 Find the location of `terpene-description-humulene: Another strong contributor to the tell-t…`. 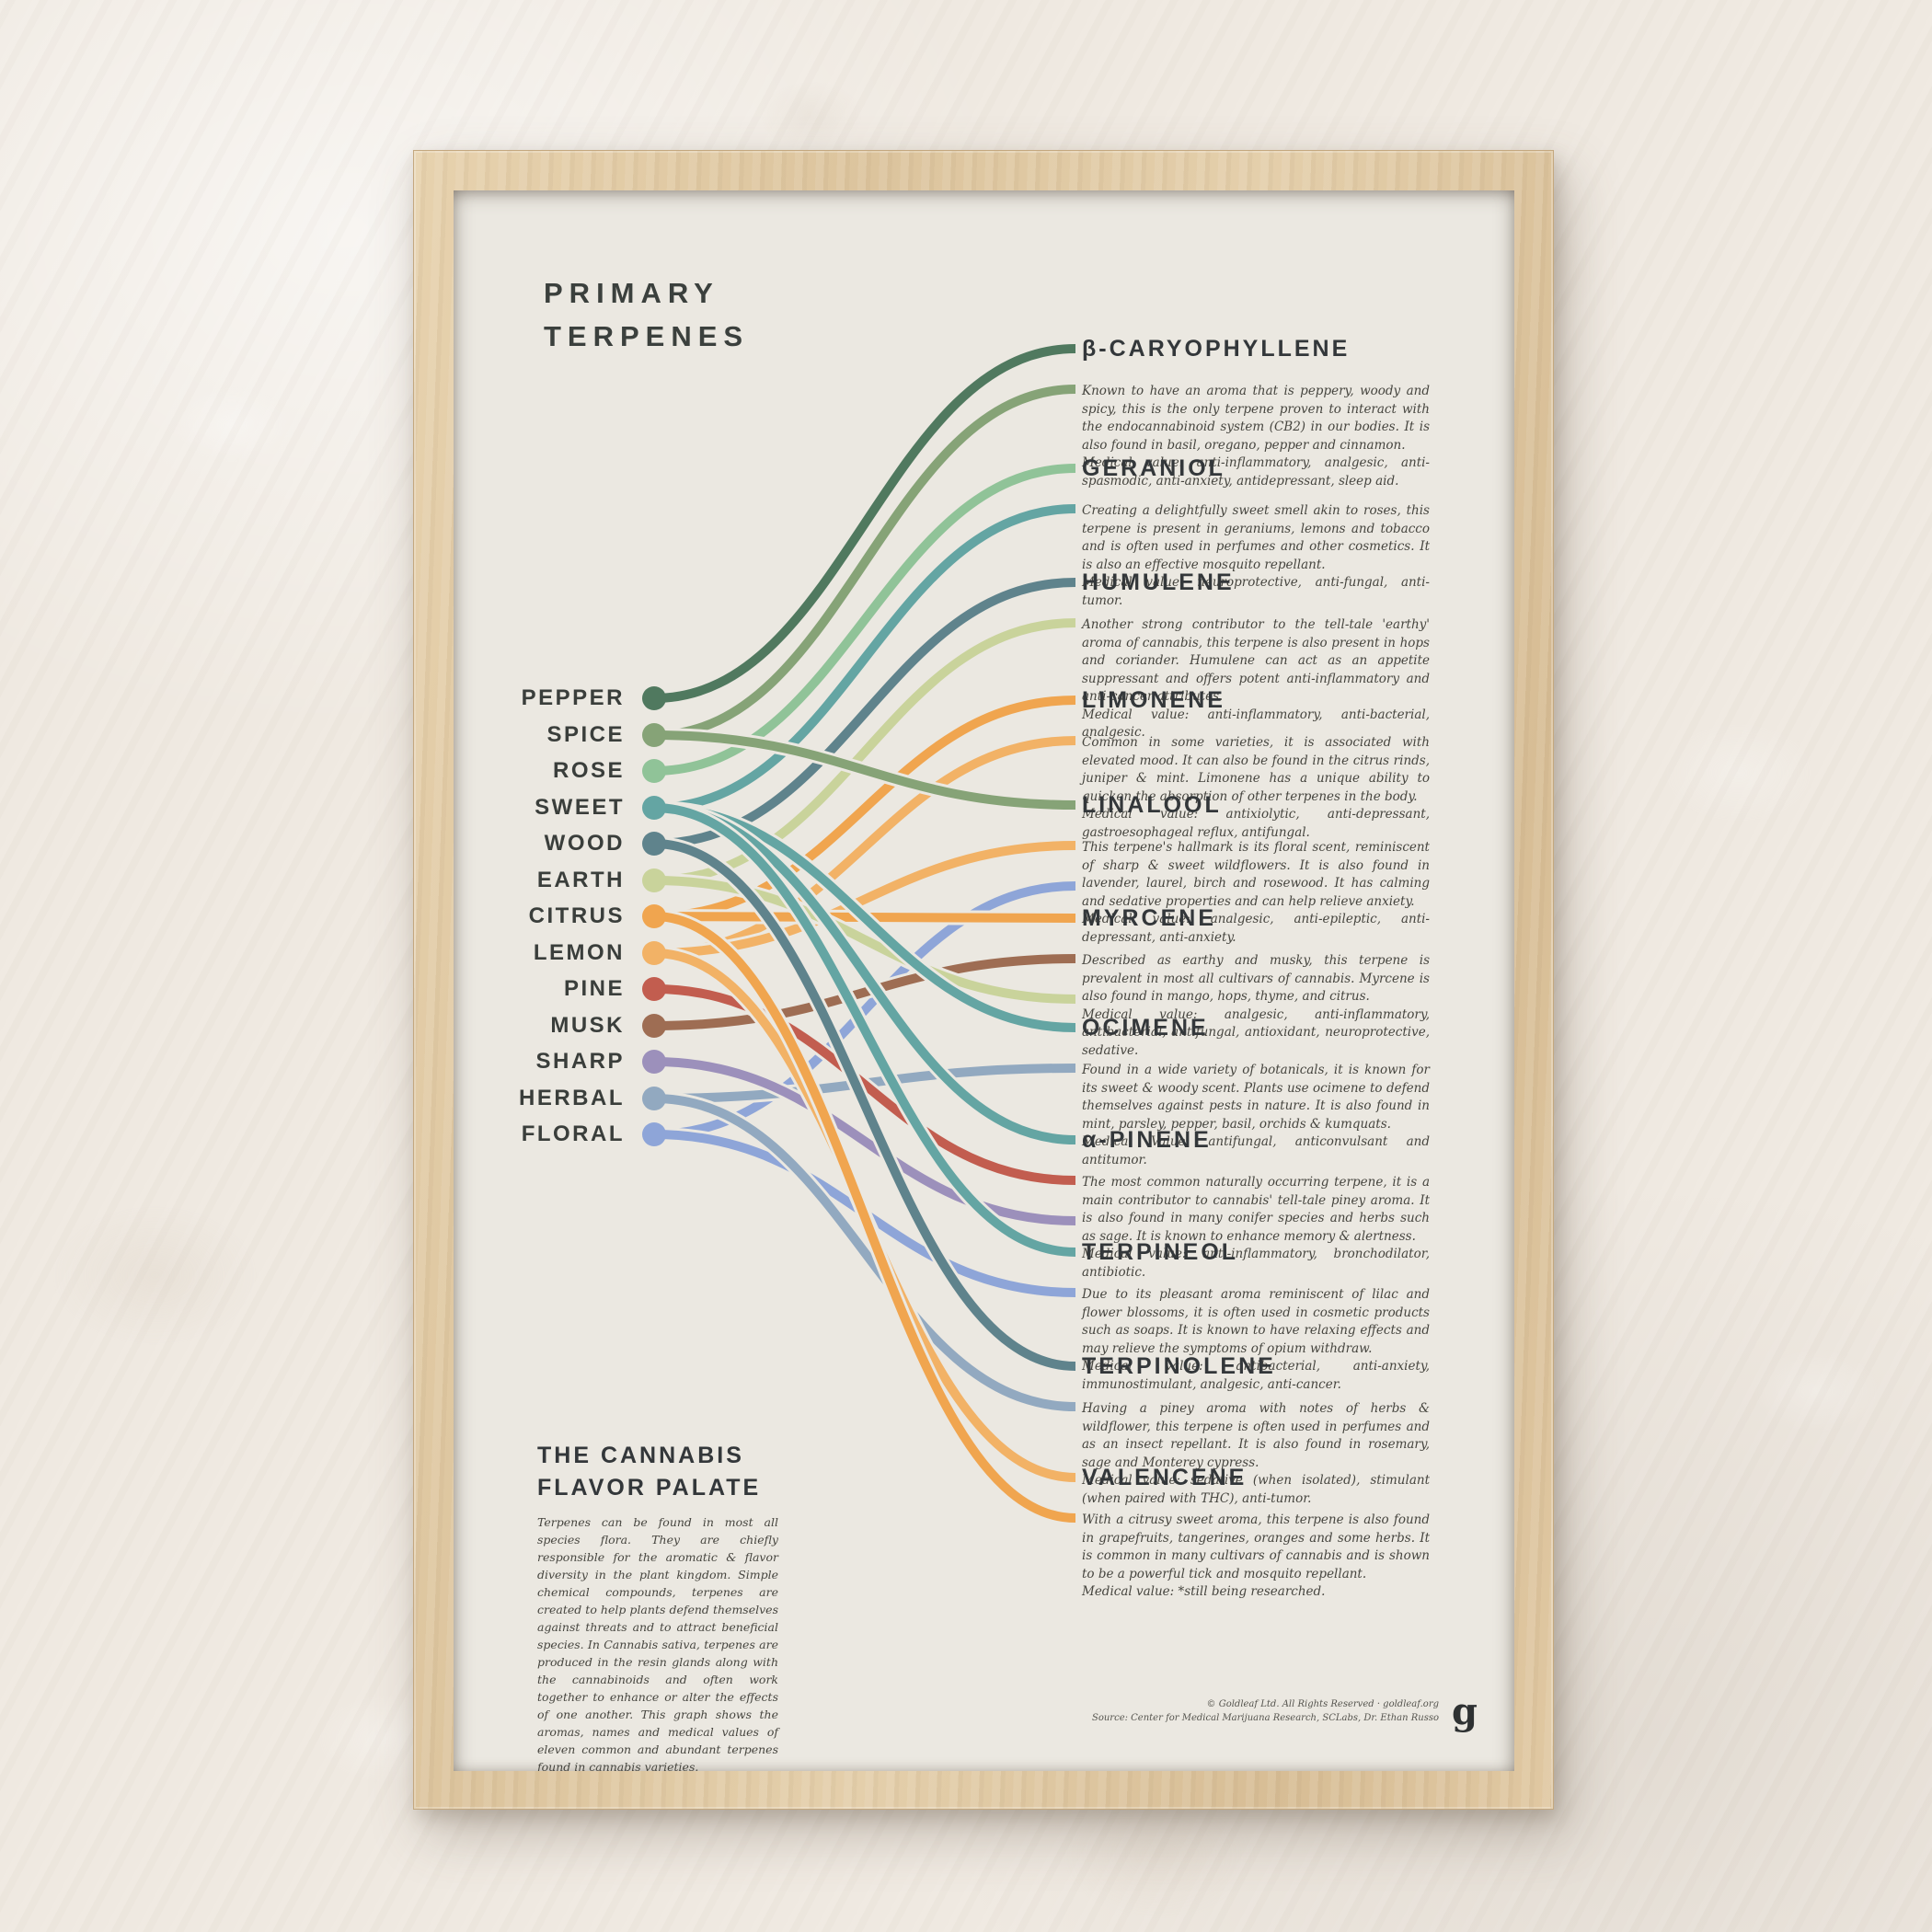

terpene-description-humulene: Another strong contributor to the tell-t… is located at coordinates (1256, 679).